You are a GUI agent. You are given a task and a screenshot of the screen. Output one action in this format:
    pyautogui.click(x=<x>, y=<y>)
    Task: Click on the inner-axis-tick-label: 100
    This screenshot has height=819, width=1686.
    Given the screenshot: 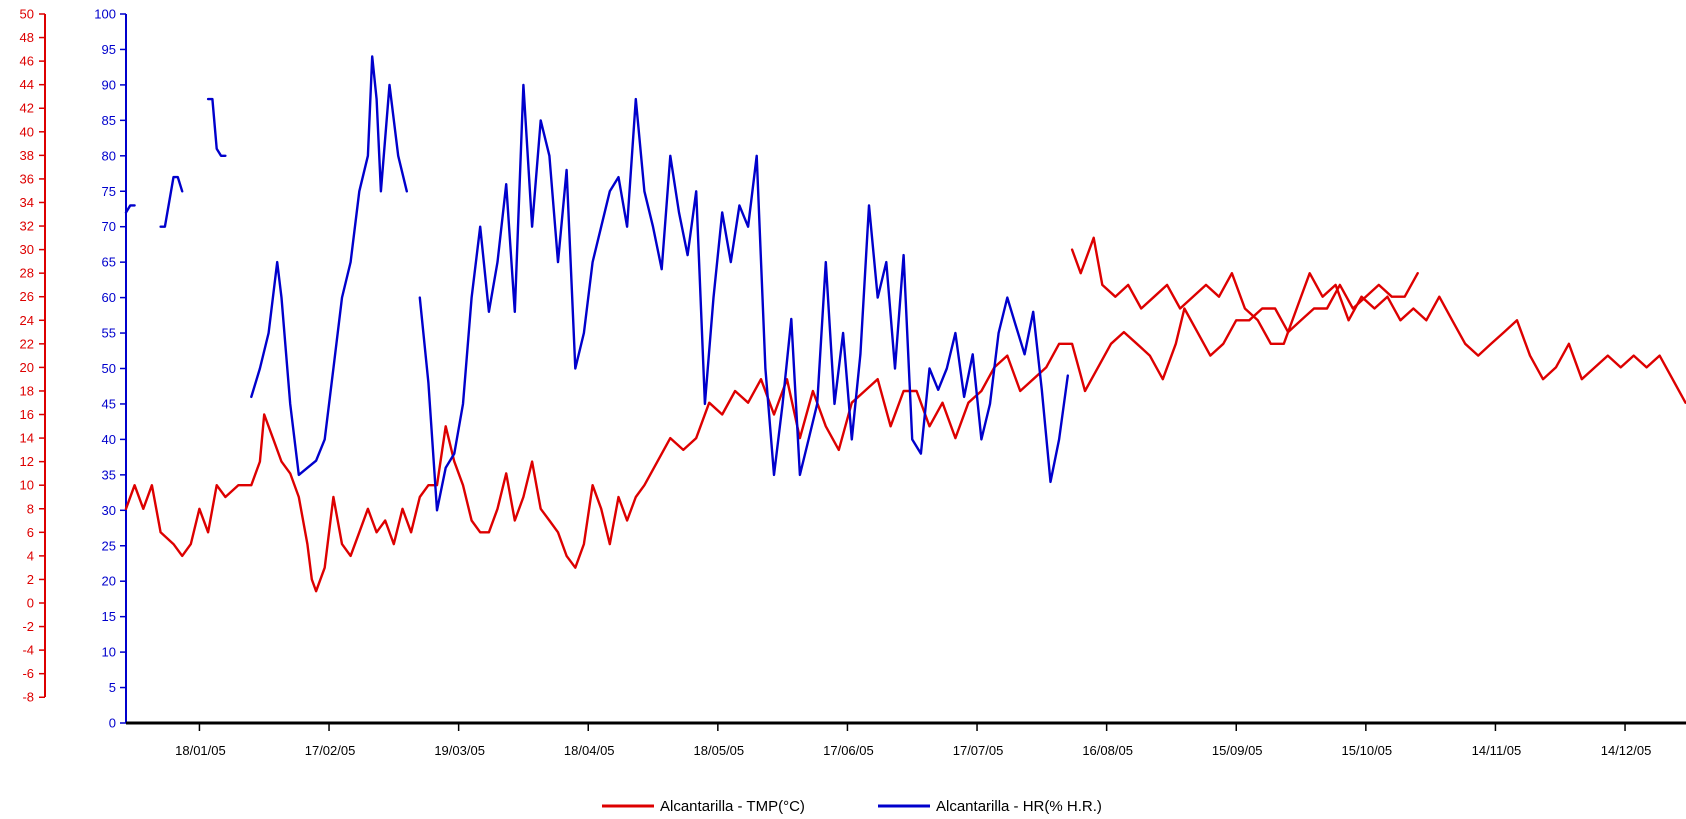 What is the action you would take?
    pyautogui.click(x=105, y=14)
    